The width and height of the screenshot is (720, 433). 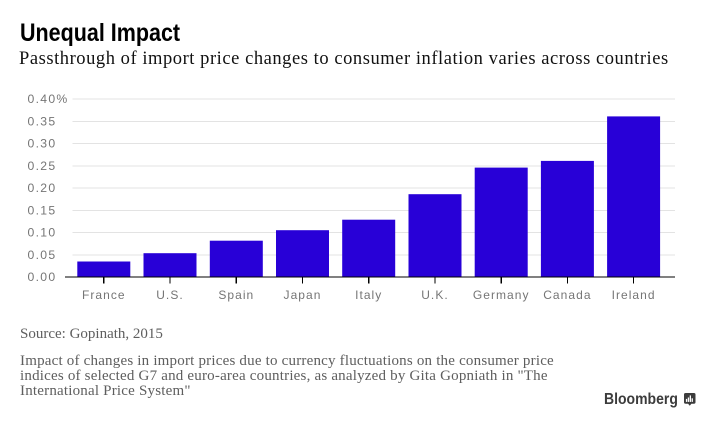 I want to click on svg-text: 0.10, so click(x=42, y=233).